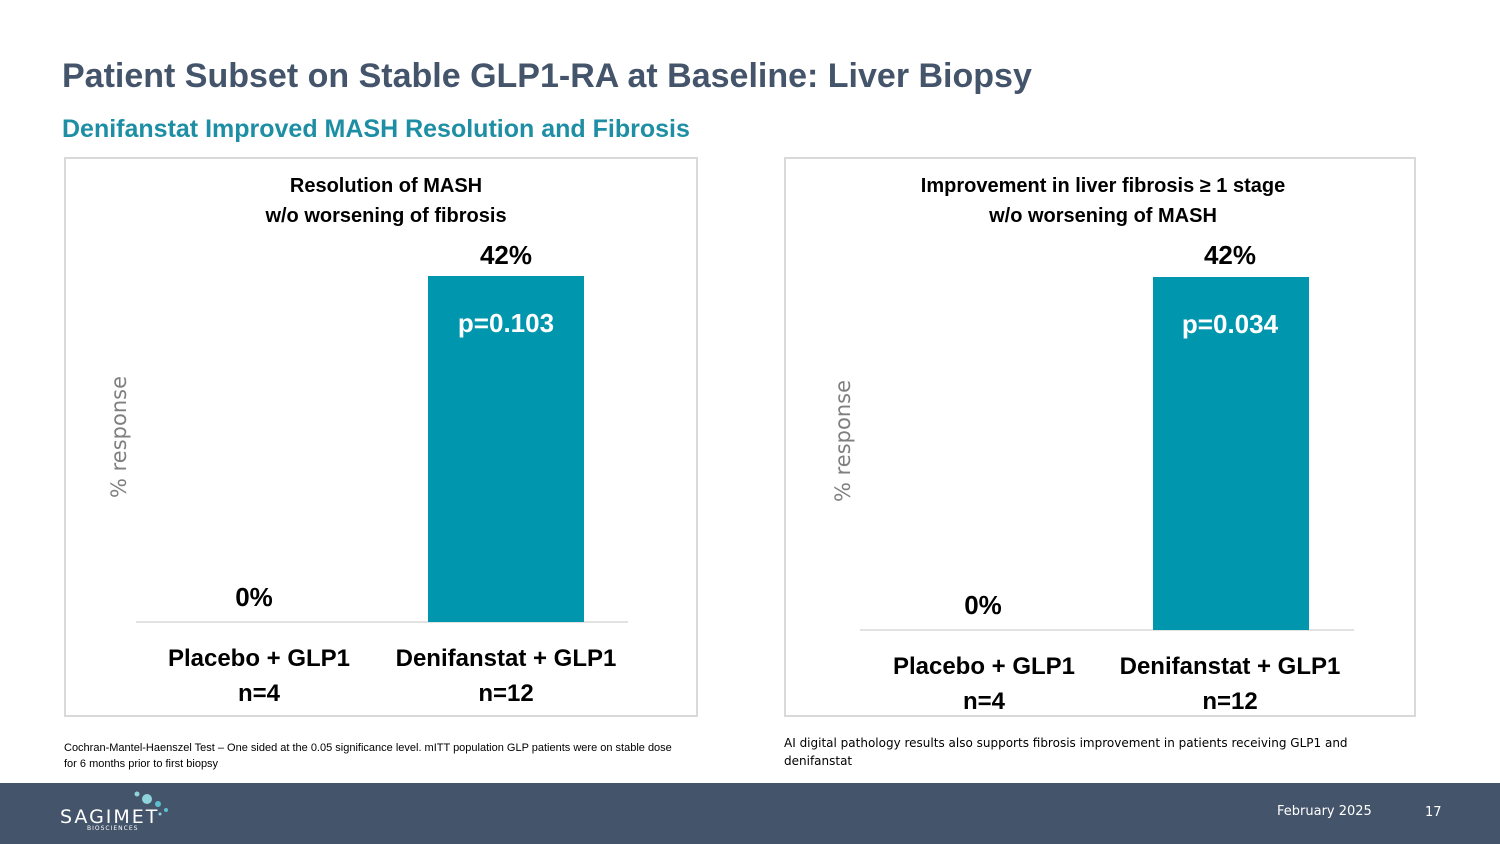  I want to click on company-logo: SAGIMET, so click(110, 817).